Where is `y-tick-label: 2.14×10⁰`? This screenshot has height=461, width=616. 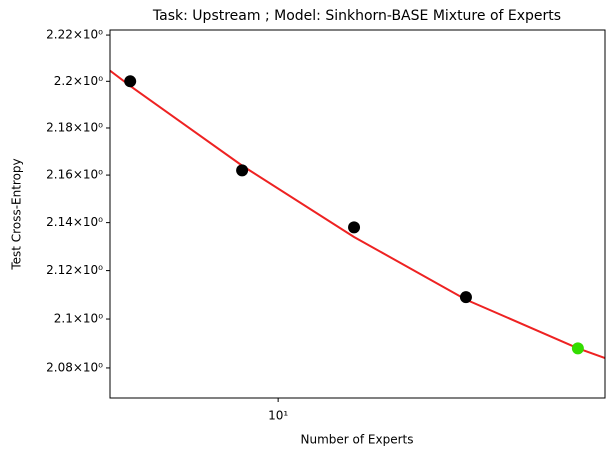
y-tick-label: 2.14×10⁰ is located at coordinates (74, 222).